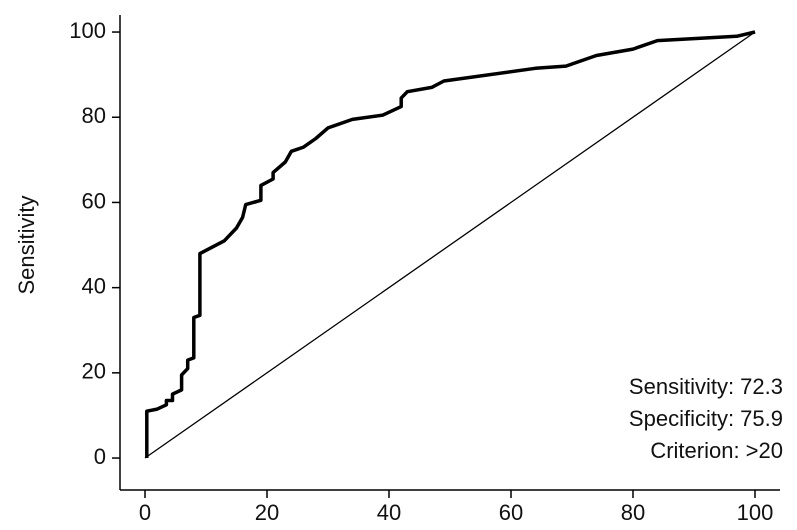  What do you see at coordinates (87, 30) in the screenshot?
I see `y-tick-label: 100` at bounding box center [87, 30].